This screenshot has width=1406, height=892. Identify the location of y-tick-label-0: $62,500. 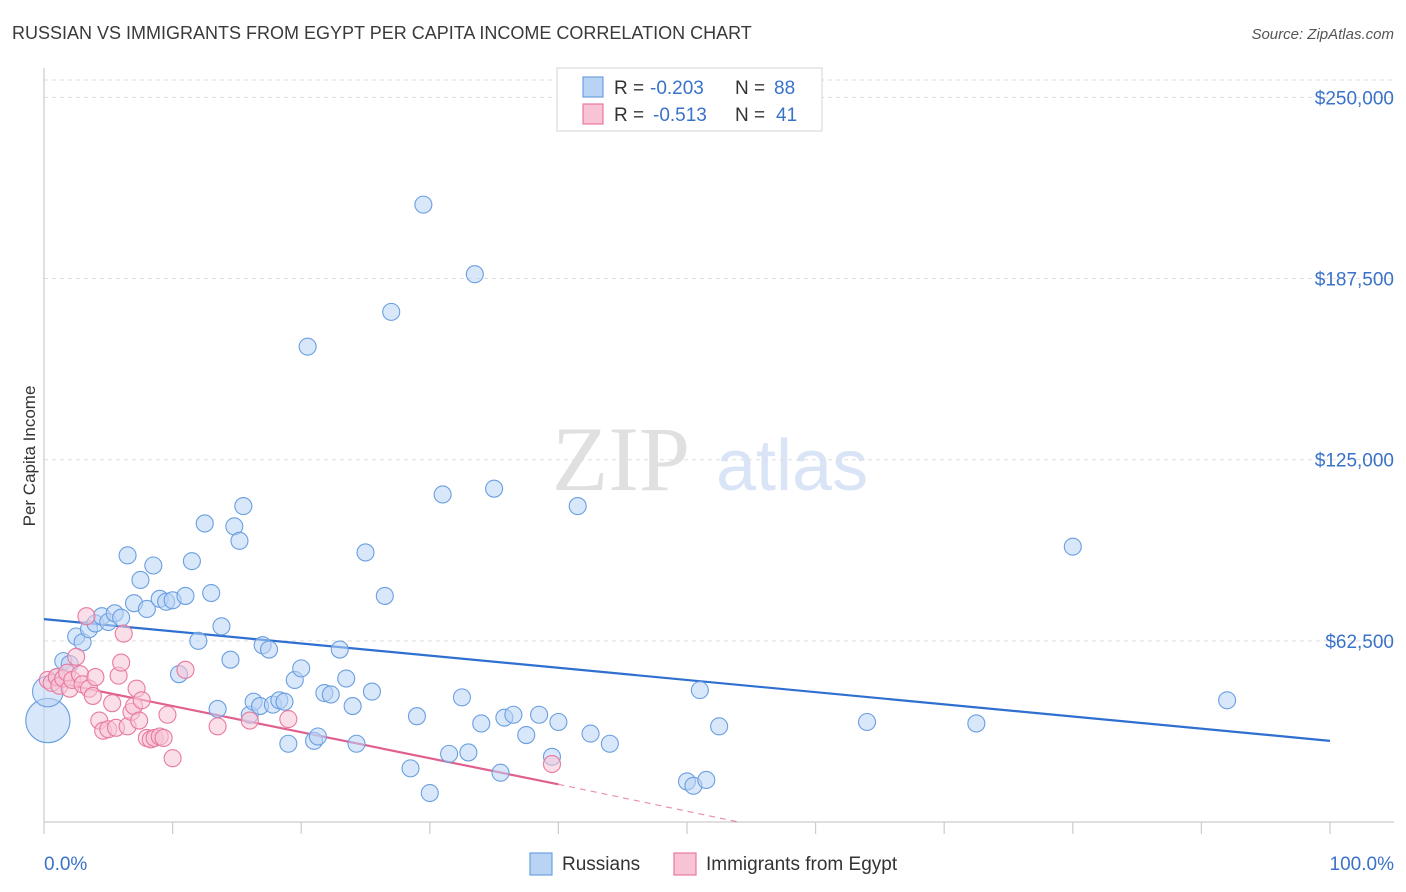
(1359, 642).